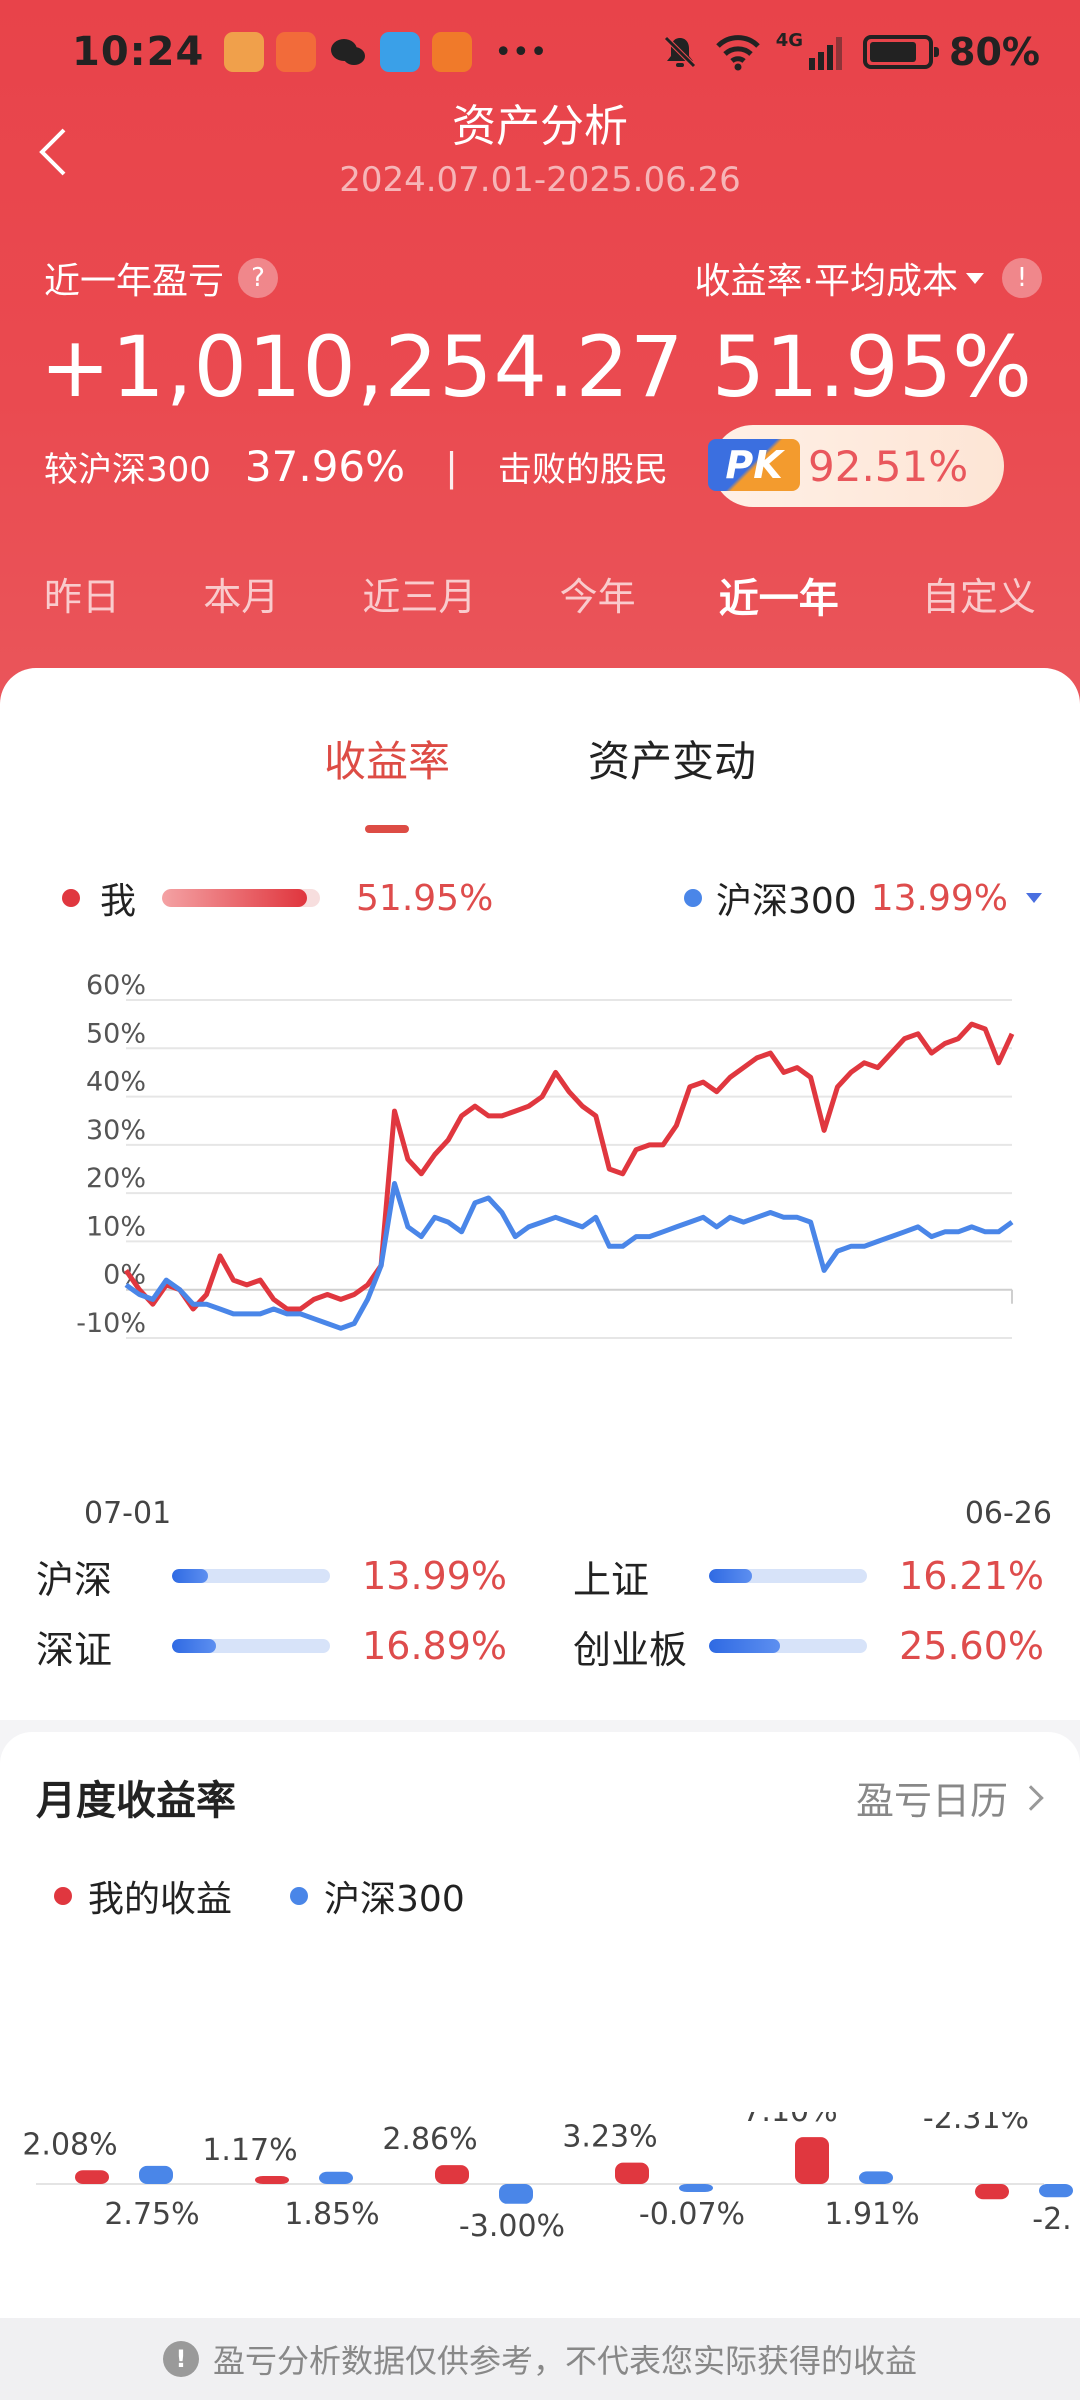 The height and width of the screenshot is (2400, 1080). Describe the element at coordinates (672, 761) in the screenshot. I see `tab-asset-change: 资产变动` at that location.